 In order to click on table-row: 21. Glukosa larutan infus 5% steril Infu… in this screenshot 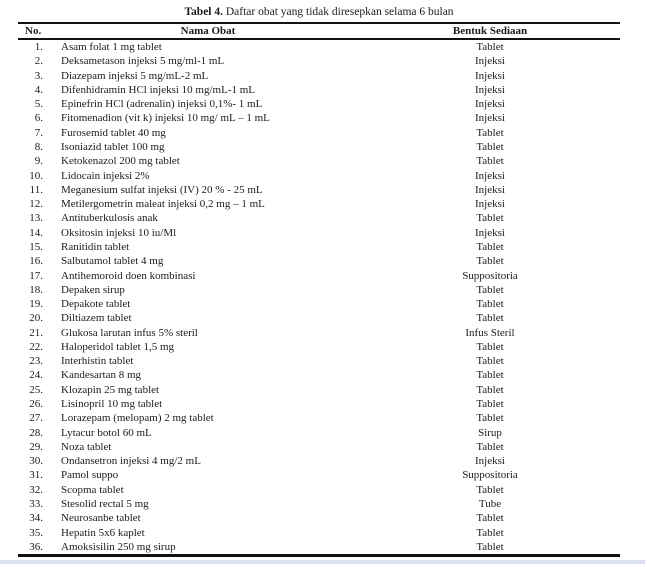, I will do `click(319, 333)`.